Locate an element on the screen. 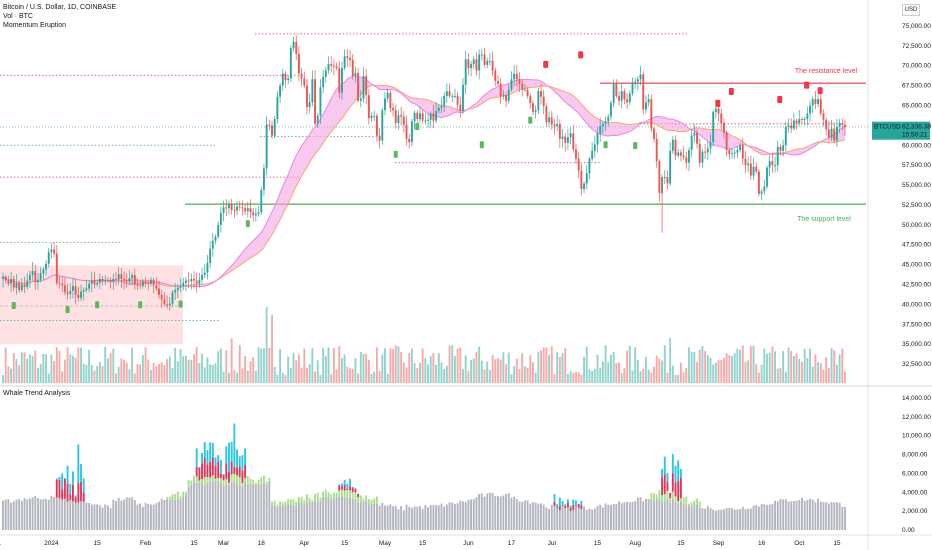 The height and width of the screenshot is (550, 932). time-tick-label: 2024 is located at coordinates (51, 543).